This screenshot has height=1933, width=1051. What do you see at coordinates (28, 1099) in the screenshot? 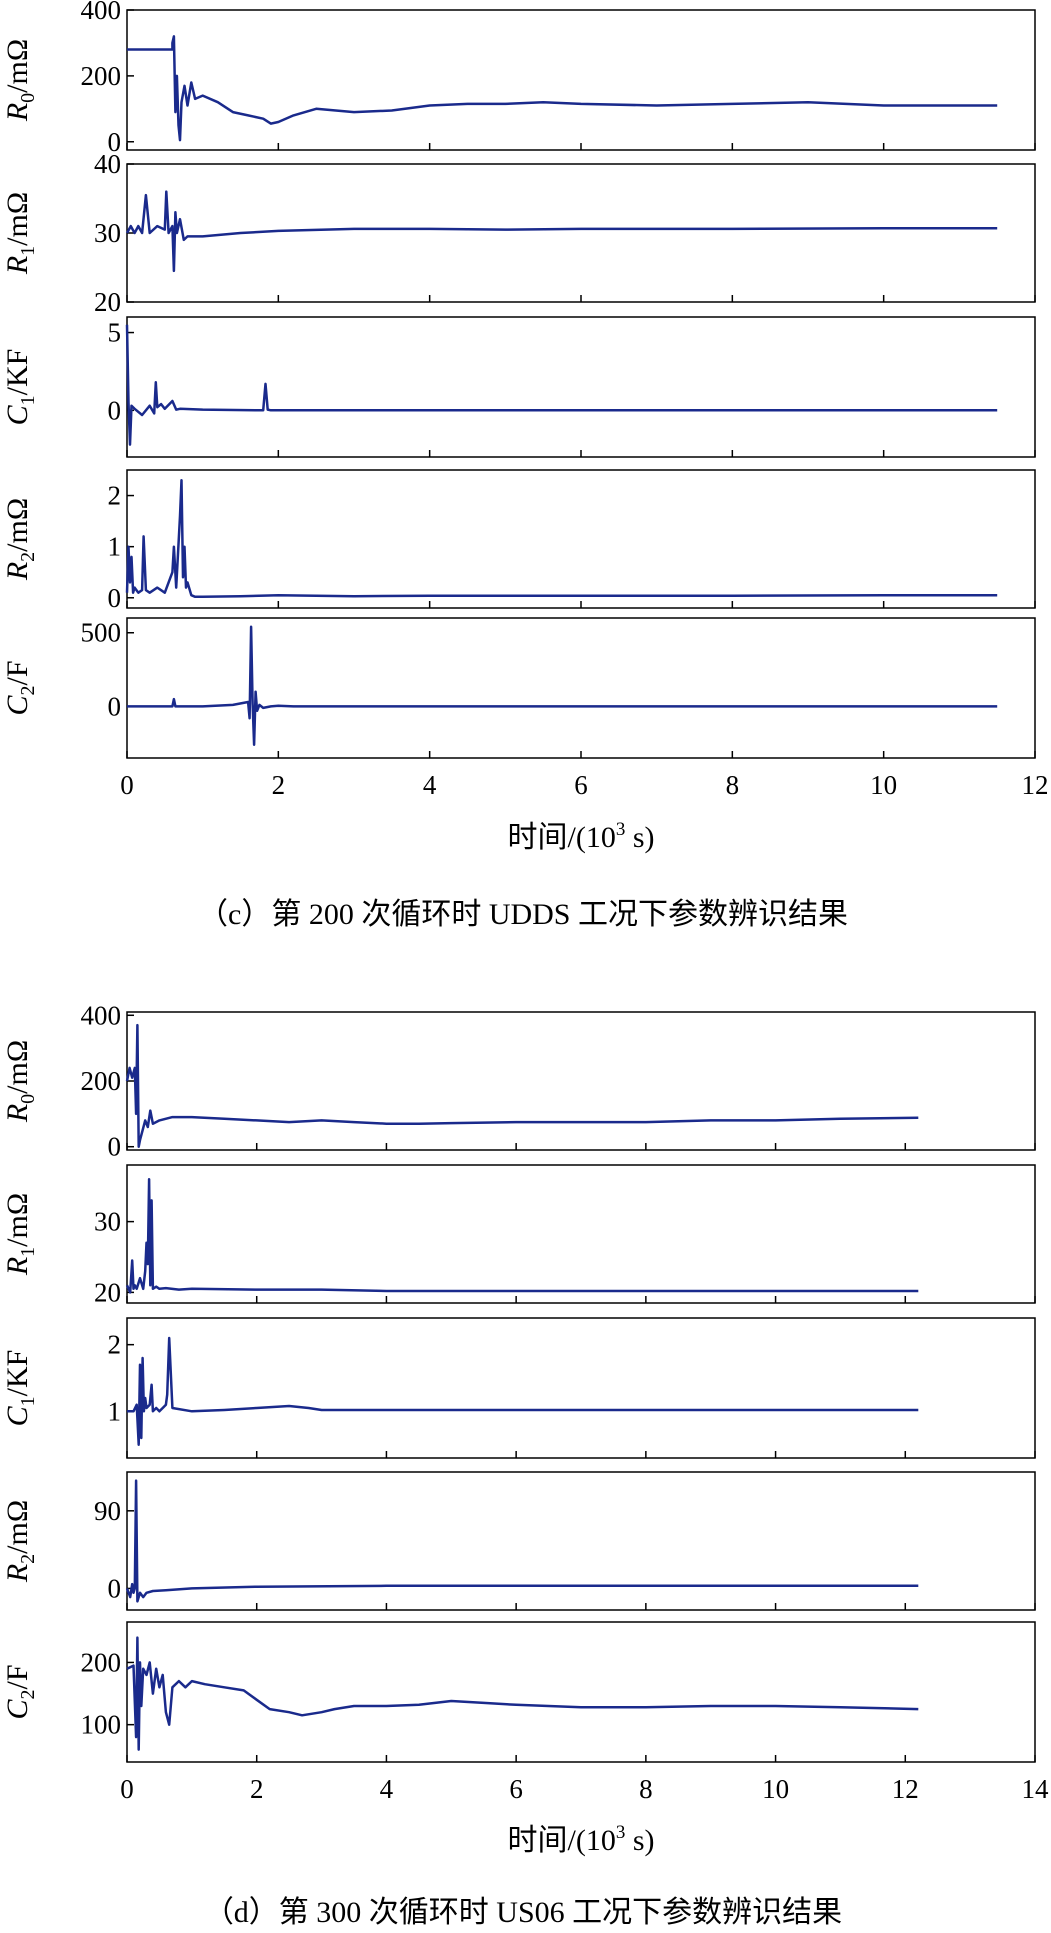
I see `y-axis-label-sub: 0` at bounding box center [28, 1099].